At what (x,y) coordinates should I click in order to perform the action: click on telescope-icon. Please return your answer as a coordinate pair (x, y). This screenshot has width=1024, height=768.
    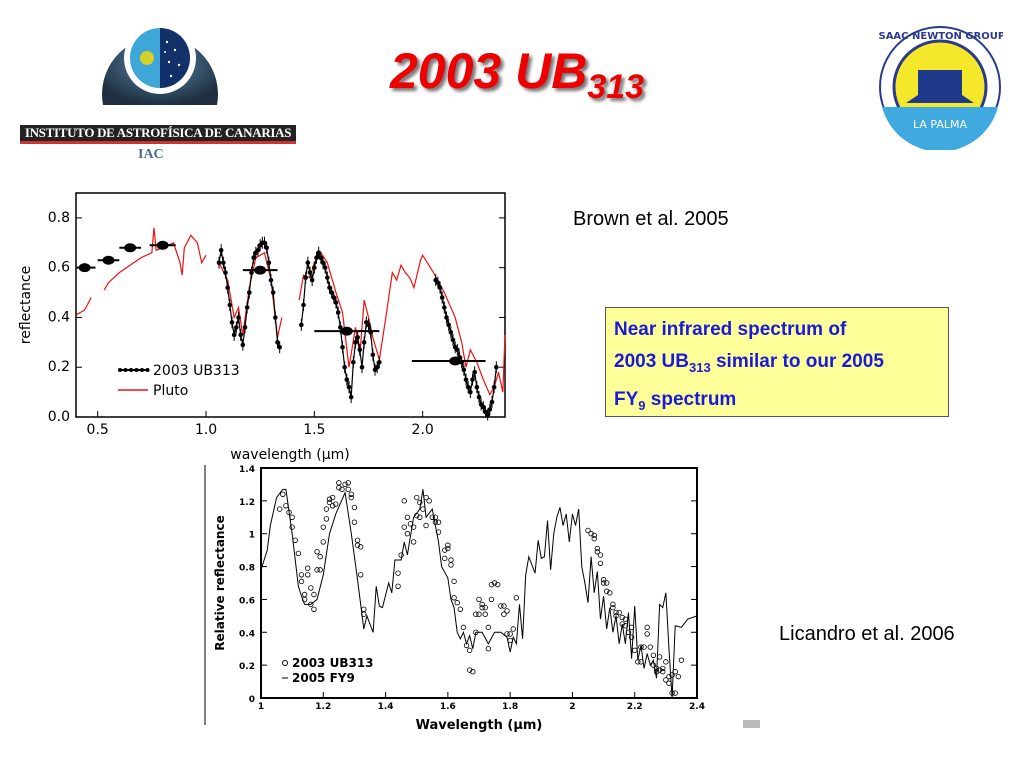
    Looking at the image, I should click on (940, 86).